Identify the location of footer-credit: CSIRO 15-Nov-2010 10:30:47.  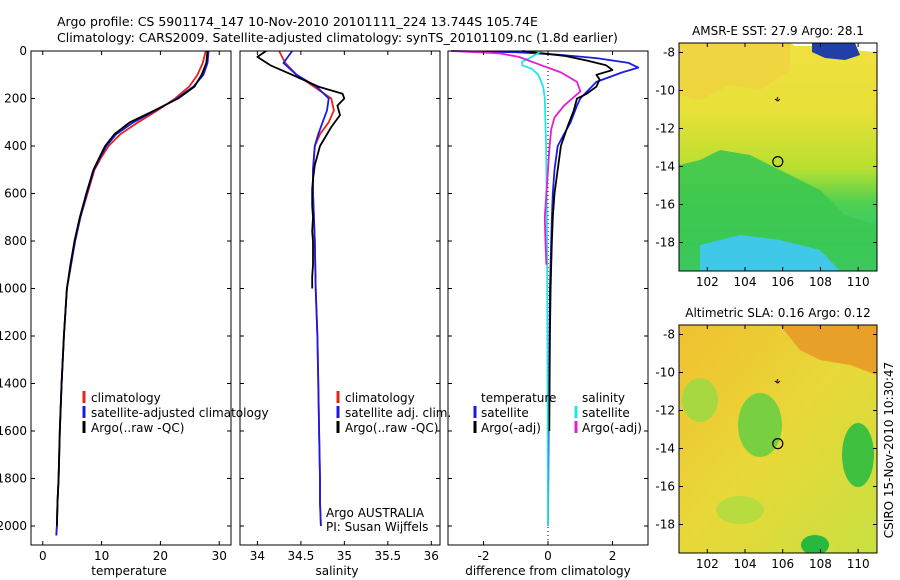
(889, 450).